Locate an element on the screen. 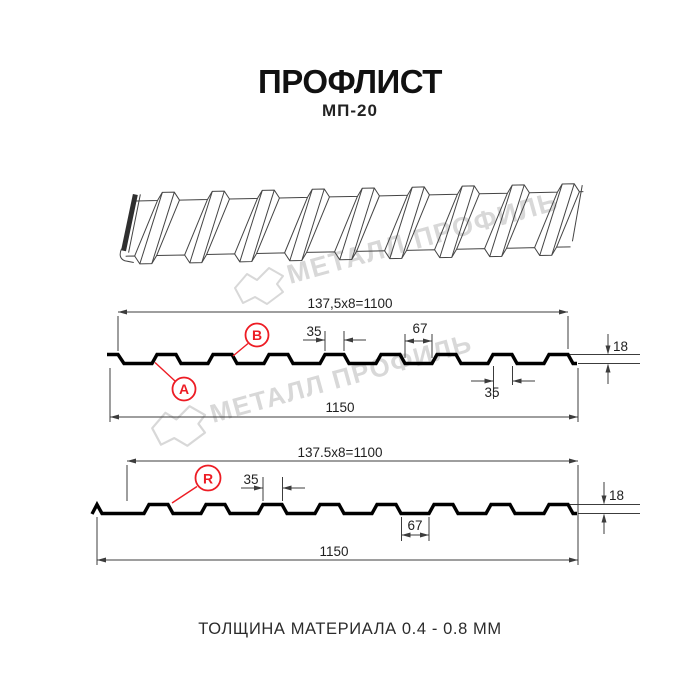 The image size is (700, 700). label-r-callout: R is located at coordinates (196, 484).